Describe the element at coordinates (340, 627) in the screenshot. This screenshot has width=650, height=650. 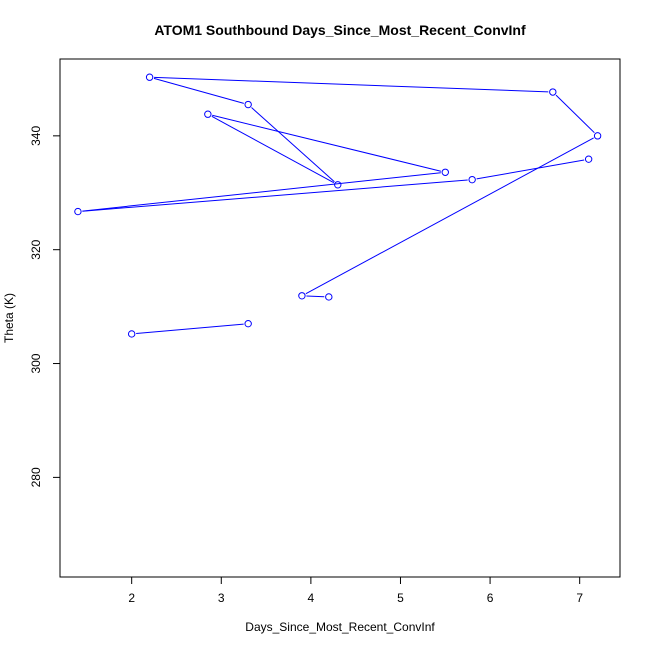
I see `x-axis-label: Days_Since_Most_Recent_ConvInf` at that location.